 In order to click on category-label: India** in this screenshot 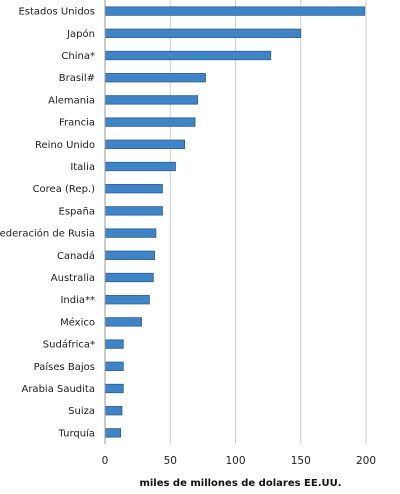, I will do `click(77, 300)`.